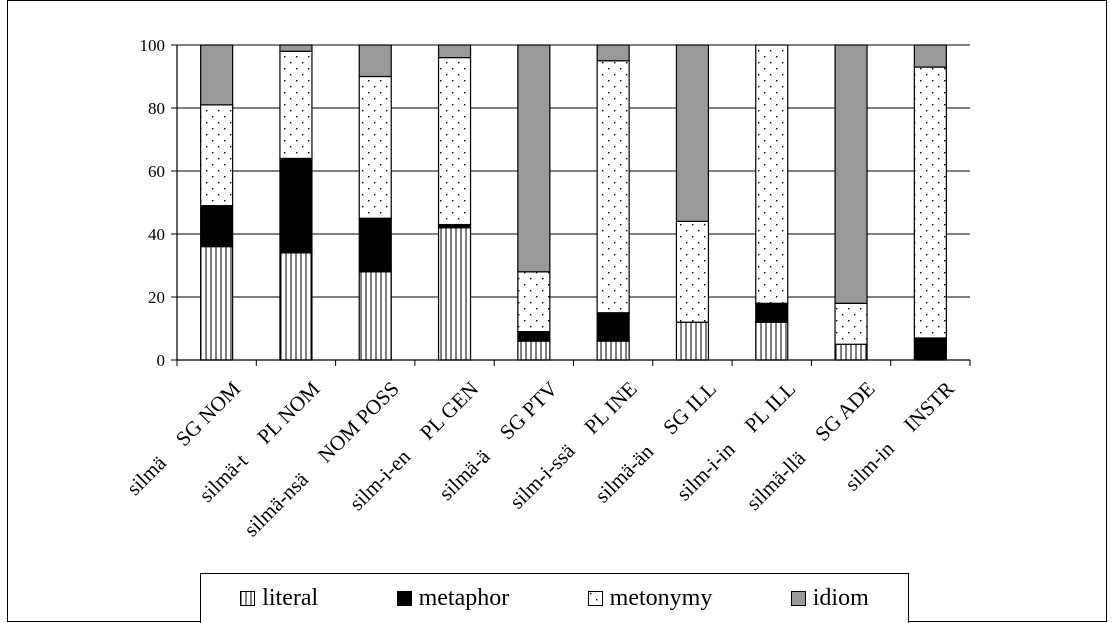  I want to click on legend-item-metaphor: metaphor, so click(453, 598).